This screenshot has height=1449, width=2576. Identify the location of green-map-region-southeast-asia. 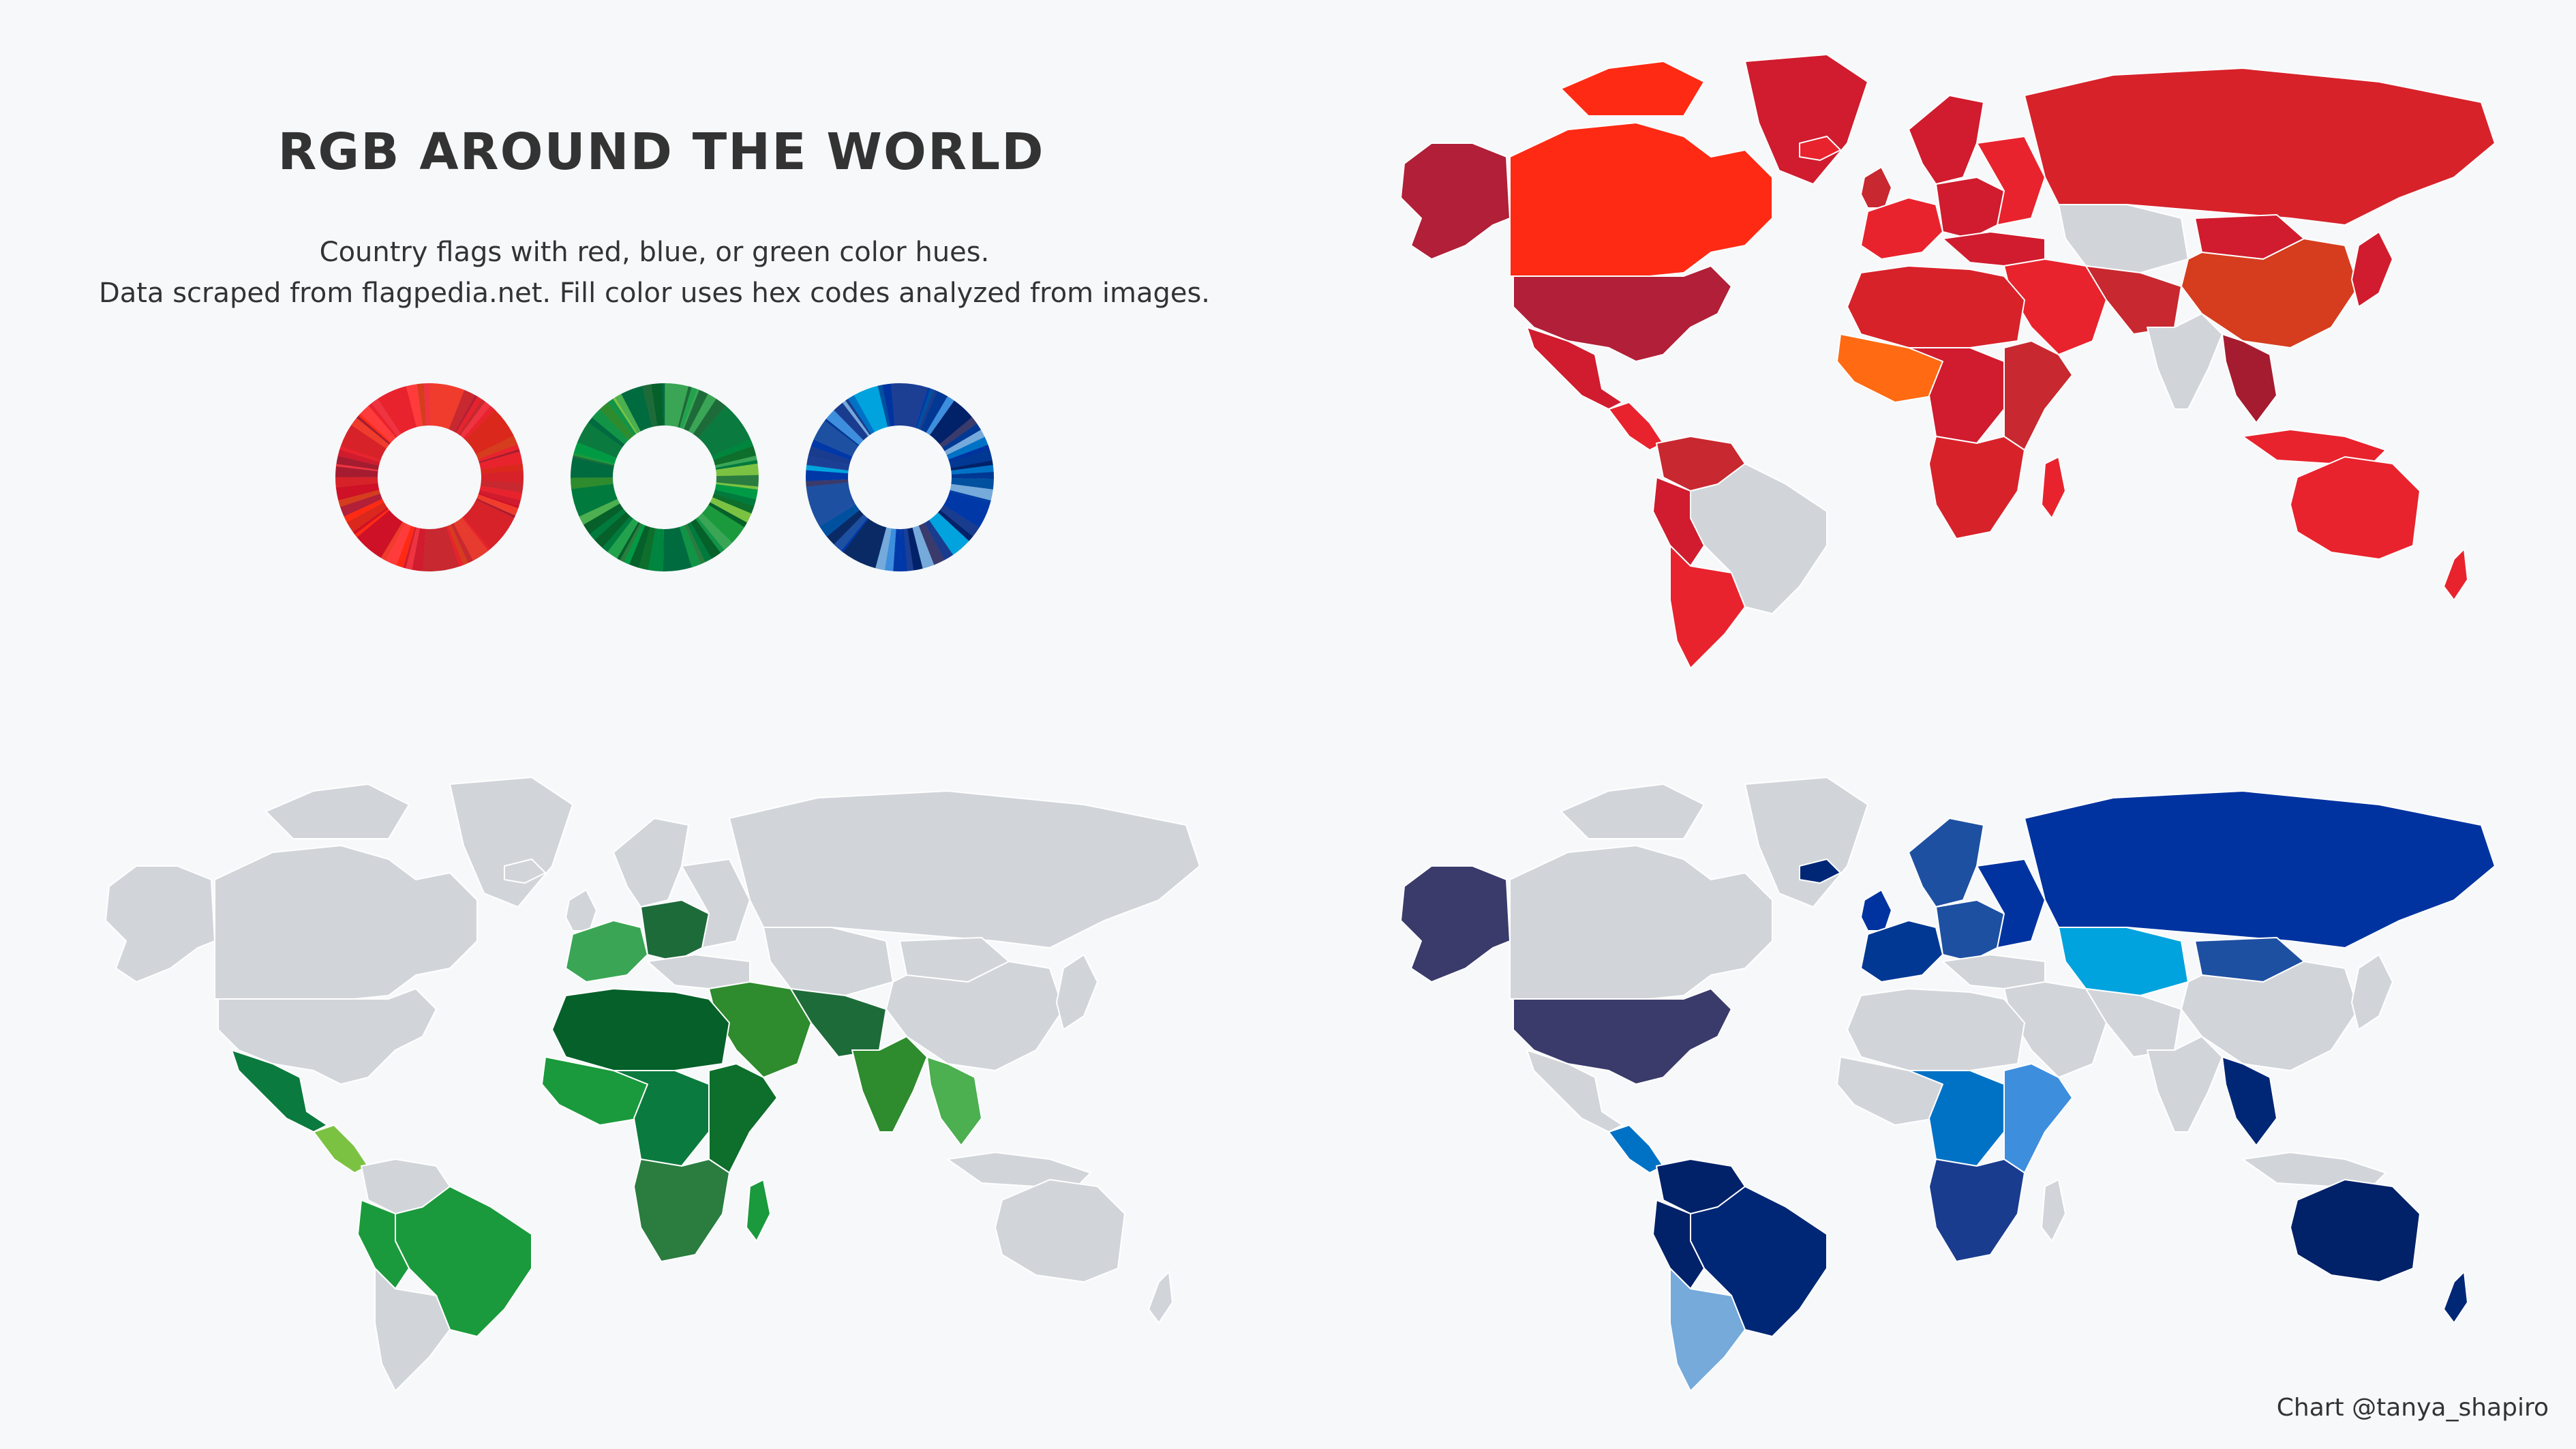
(954, 1101).